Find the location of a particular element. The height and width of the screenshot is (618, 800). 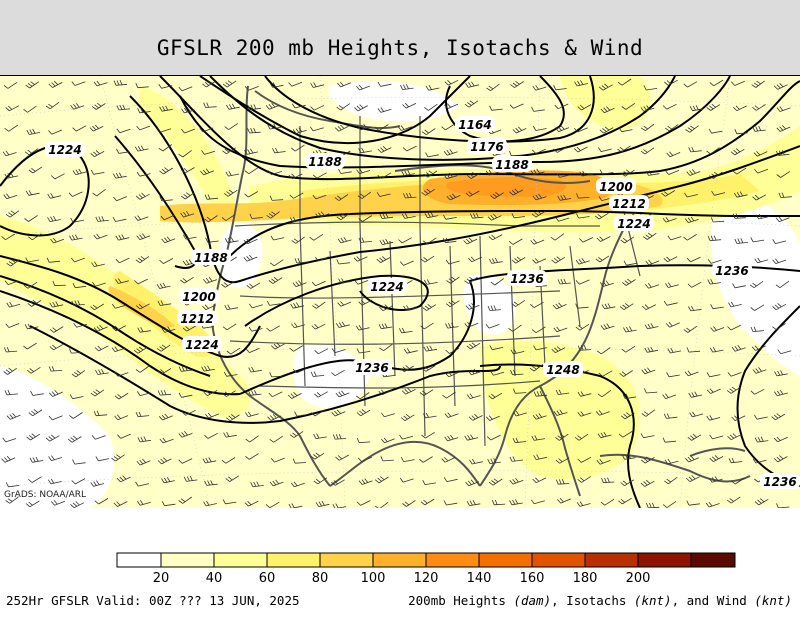

svg-text: 1212 is located at coordinates (196, 319).